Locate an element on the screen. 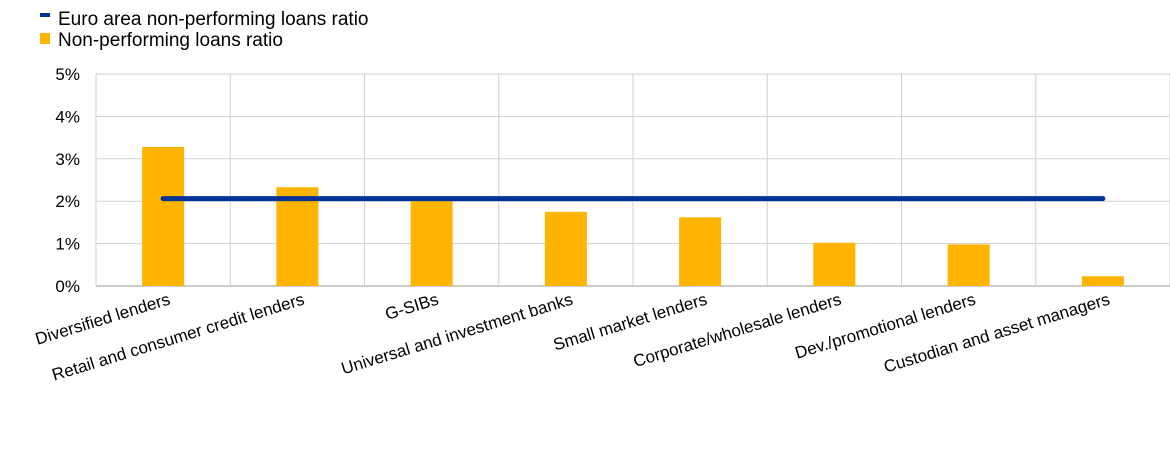  y-tick-label: 3% is located at coordinates (67, 159).